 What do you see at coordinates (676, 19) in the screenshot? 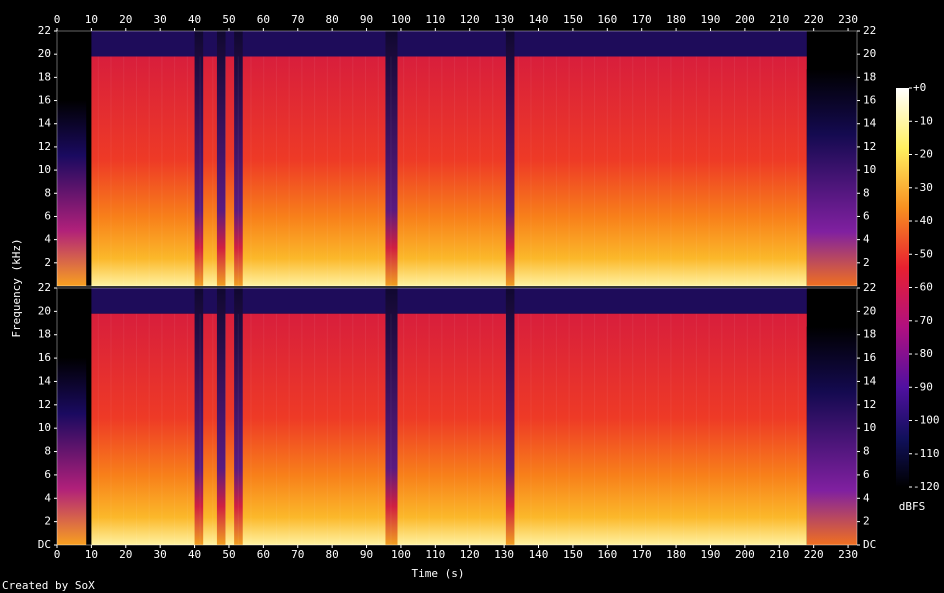
I see `x-tick-label: 180` at bounding box center [676, 19].